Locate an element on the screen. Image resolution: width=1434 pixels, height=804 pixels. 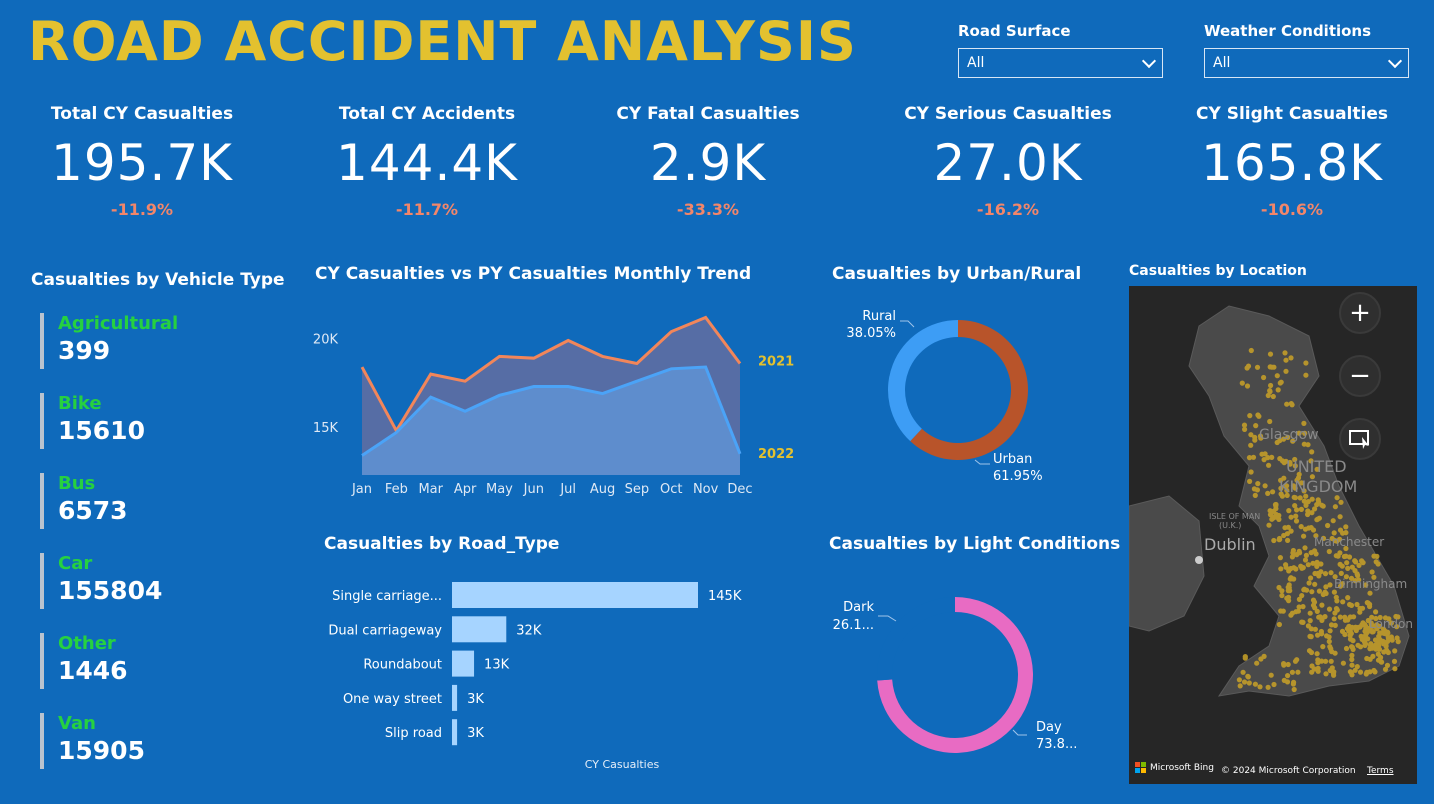
vehicle-value: 399 is located at coordinates (84, 350).